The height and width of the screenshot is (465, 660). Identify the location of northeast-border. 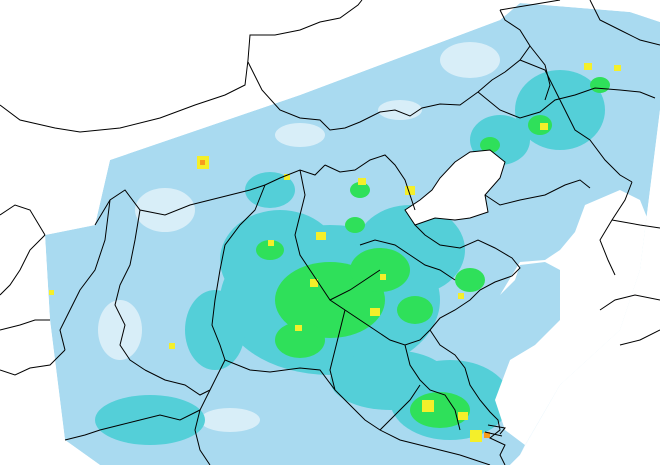
(566, 103).